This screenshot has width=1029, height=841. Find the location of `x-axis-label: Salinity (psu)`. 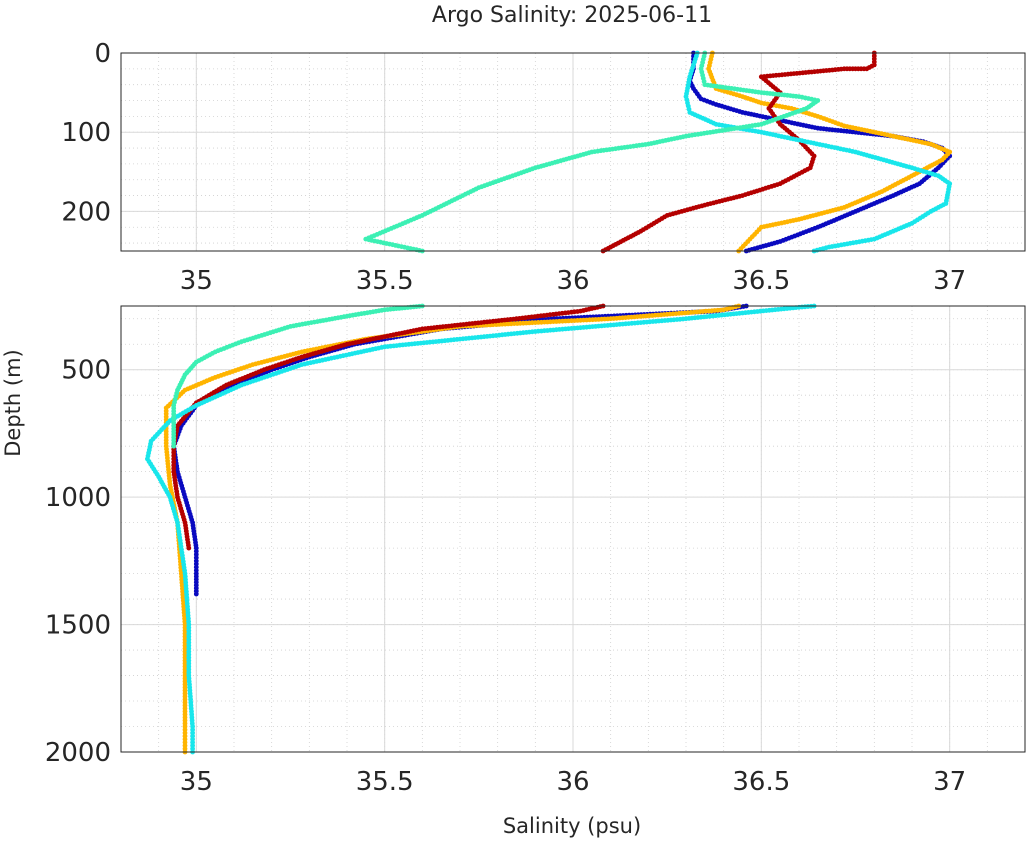

x-axis-label: Salinity (psu) is located at coordinates (572, 826).